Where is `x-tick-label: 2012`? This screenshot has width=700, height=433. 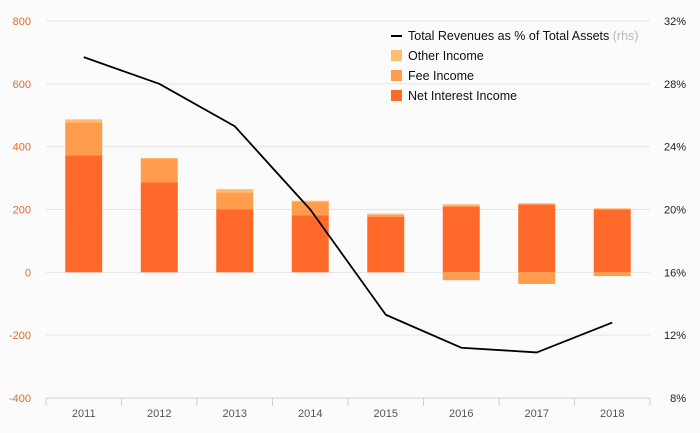 x-tick-label: 2012 is located at coordinates (159, 414).